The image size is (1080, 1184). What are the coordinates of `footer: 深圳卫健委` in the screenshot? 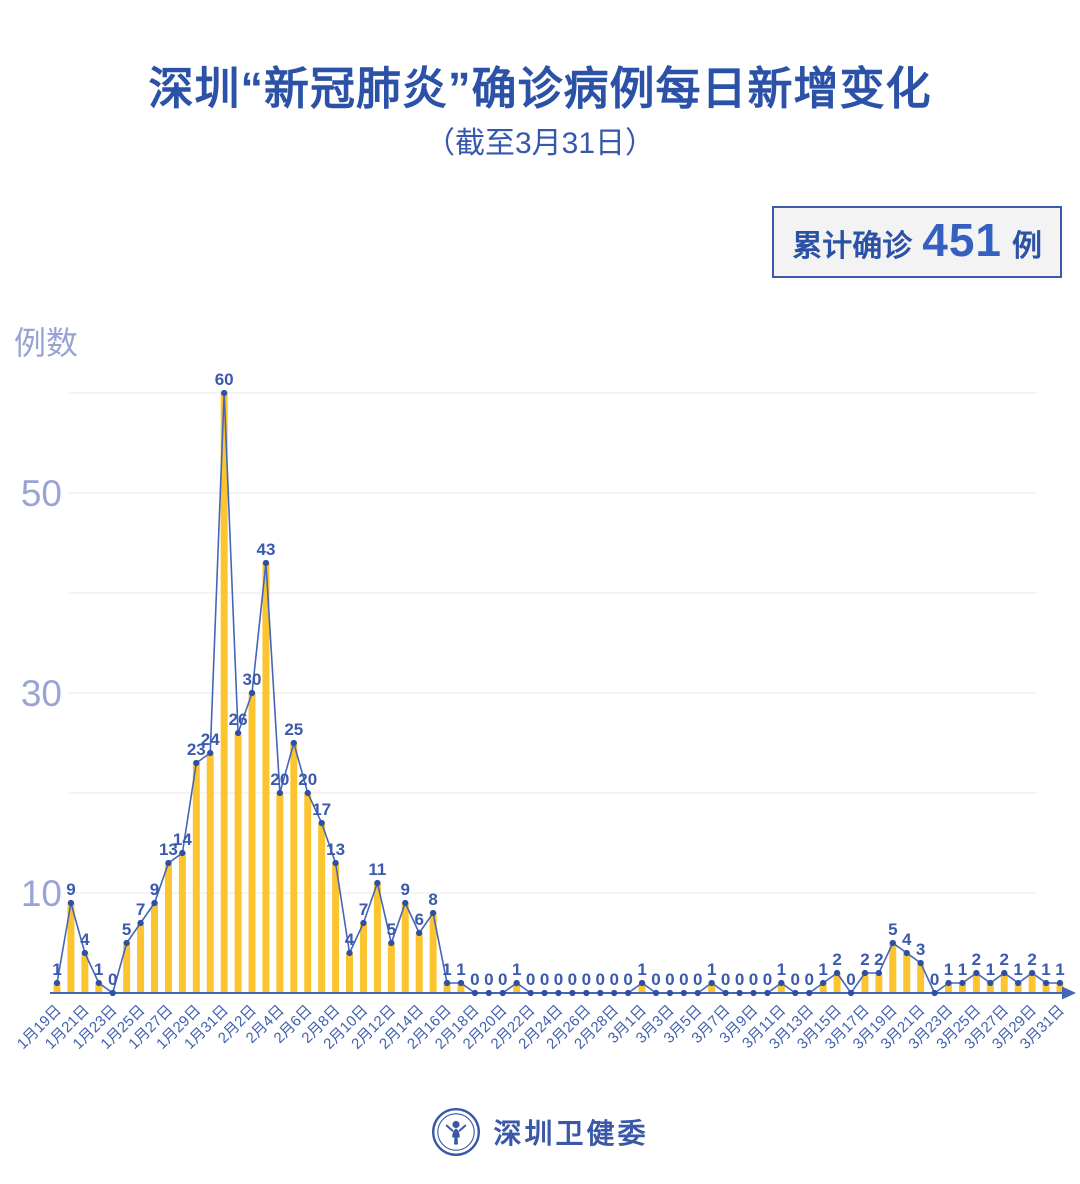 It's located at (540, 1132).